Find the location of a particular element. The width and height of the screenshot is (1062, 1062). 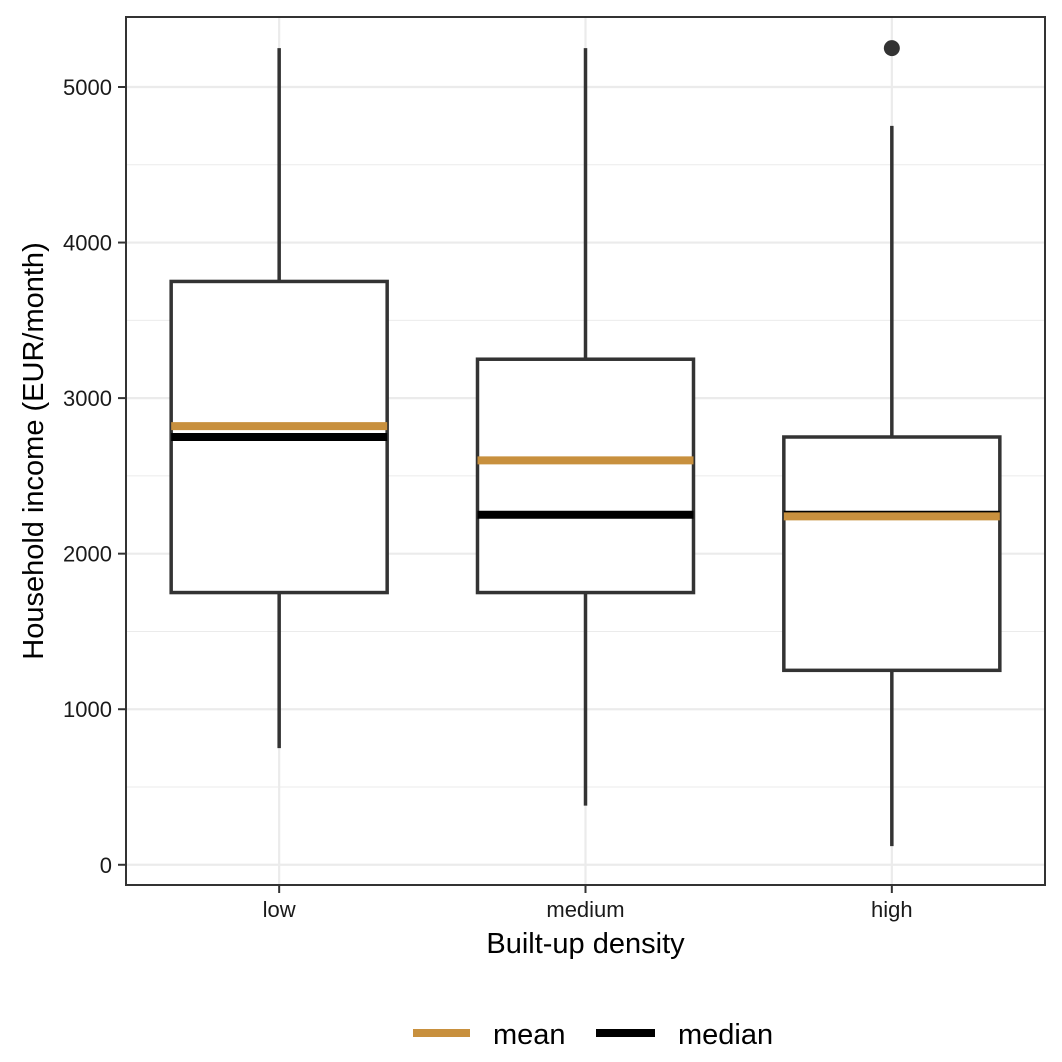

y-tick-label: 4000 is located at coordinates (87, 243).